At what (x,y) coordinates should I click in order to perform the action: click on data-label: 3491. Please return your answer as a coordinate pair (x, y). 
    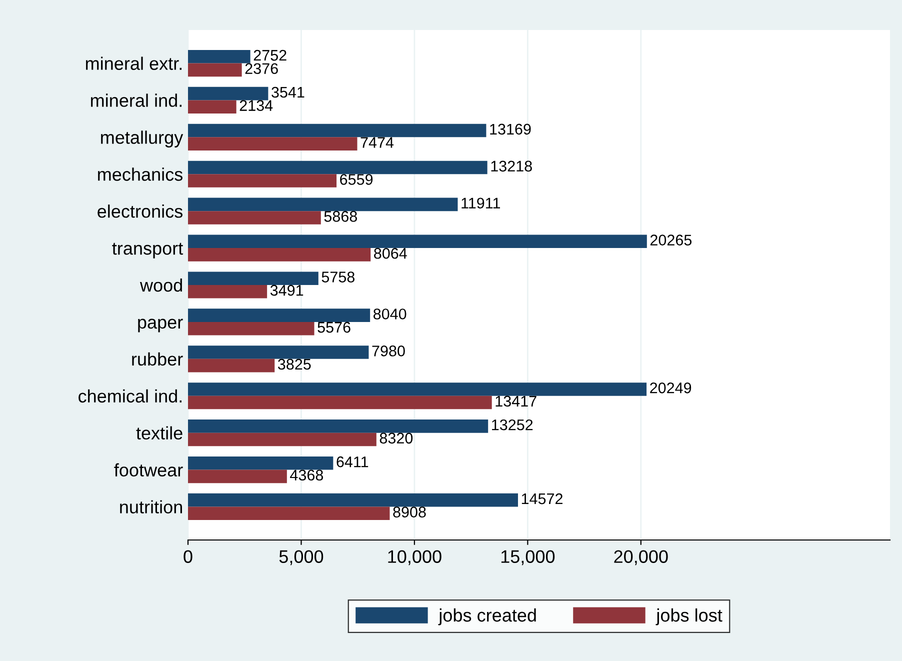
    Looking at the image, I should click on (287, 290).